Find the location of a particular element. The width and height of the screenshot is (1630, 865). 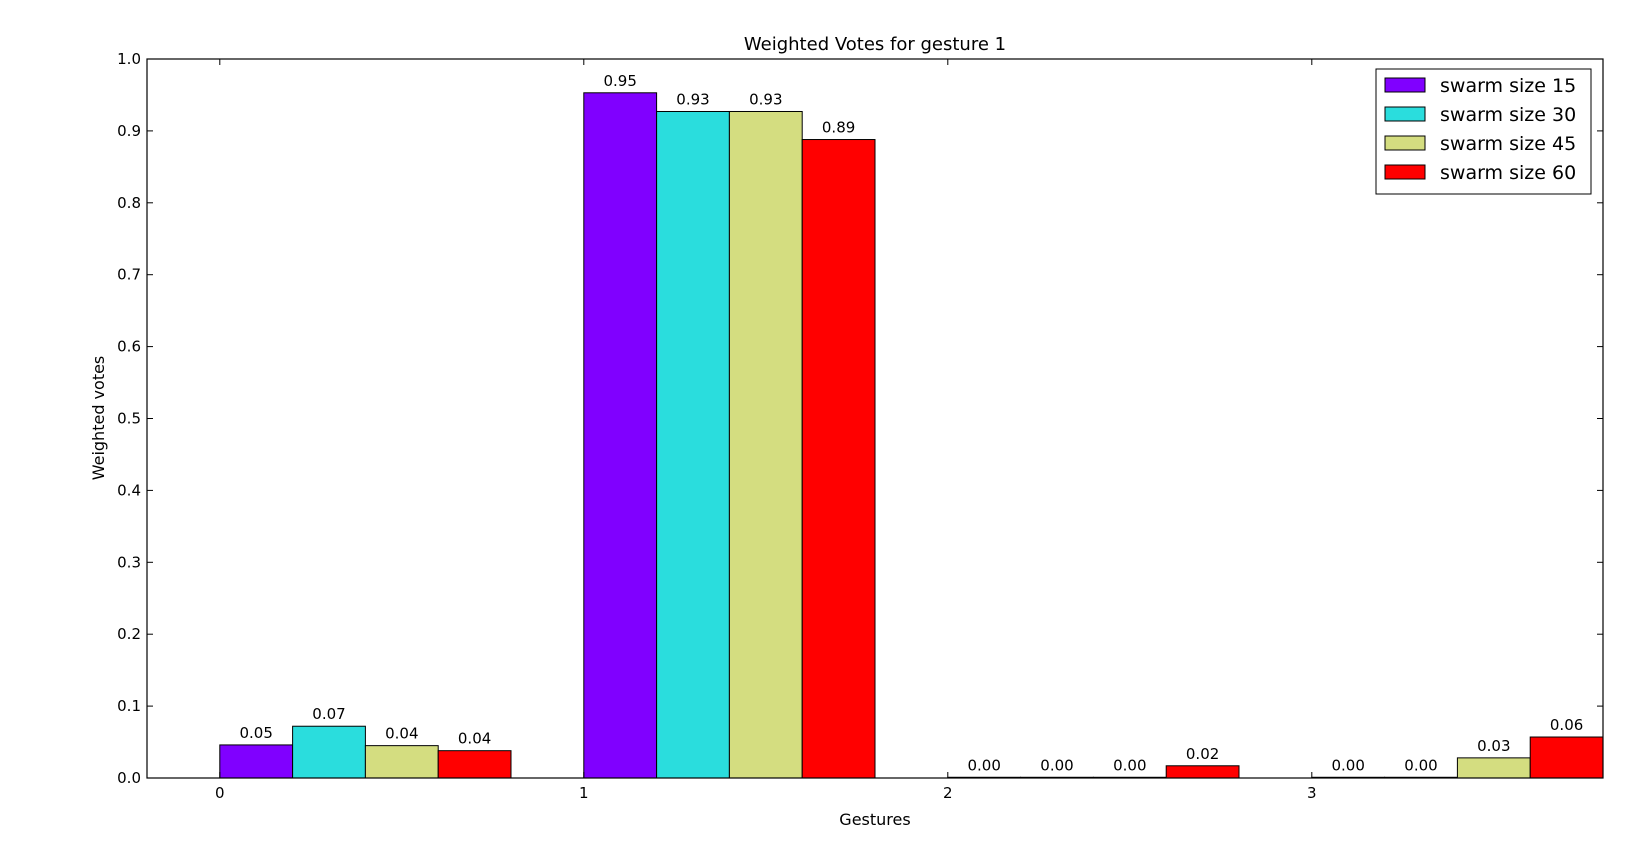

y-tick-label: 0.1 is located at coordinates (129, 706).